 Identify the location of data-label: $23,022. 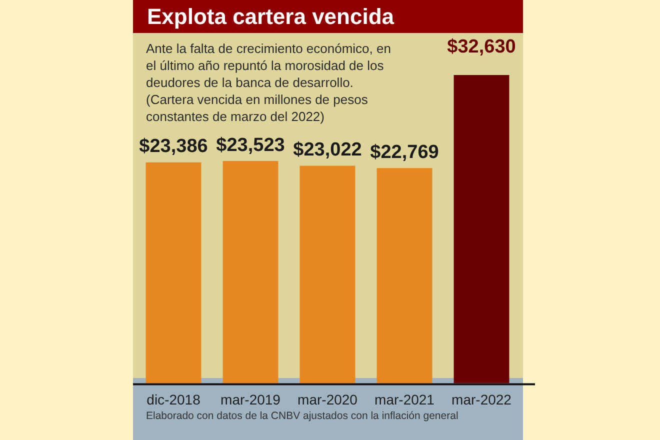
(327, 149).